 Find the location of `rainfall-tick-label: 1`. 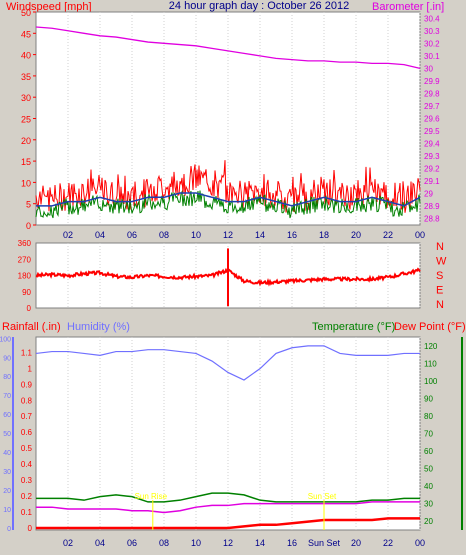

rainfall-tick-label: 1 is located at coordinates (30, 368).